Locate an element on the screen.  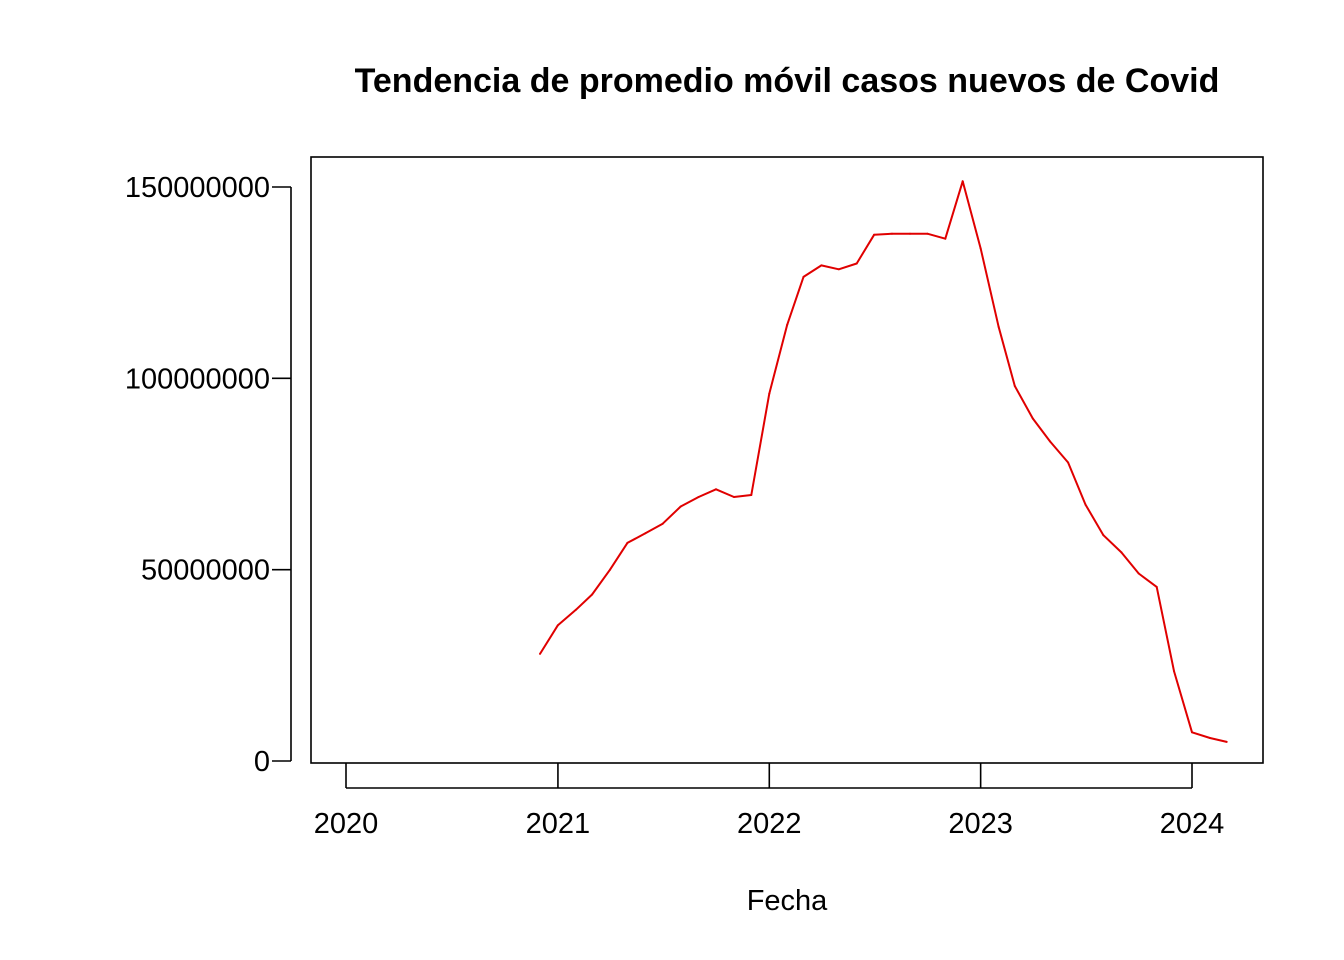
y-tick-label: 100000000 is located at coordinates (197, 379).